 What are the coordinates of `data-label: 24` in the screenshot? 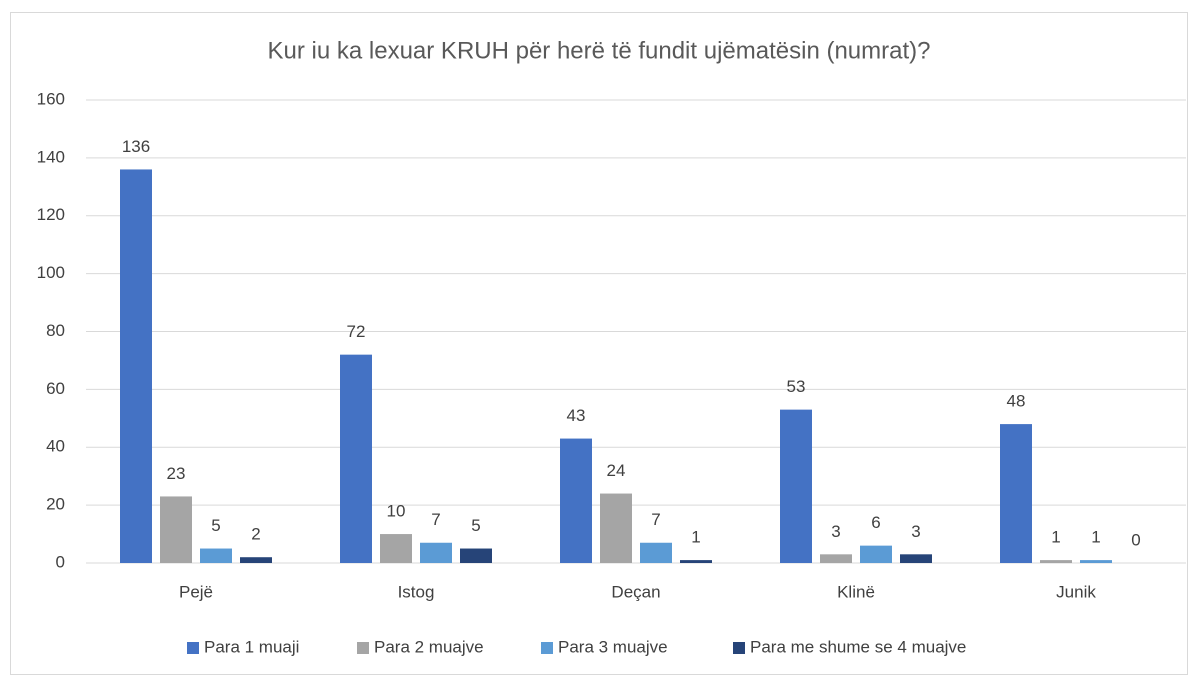 It's located at (616, 470).